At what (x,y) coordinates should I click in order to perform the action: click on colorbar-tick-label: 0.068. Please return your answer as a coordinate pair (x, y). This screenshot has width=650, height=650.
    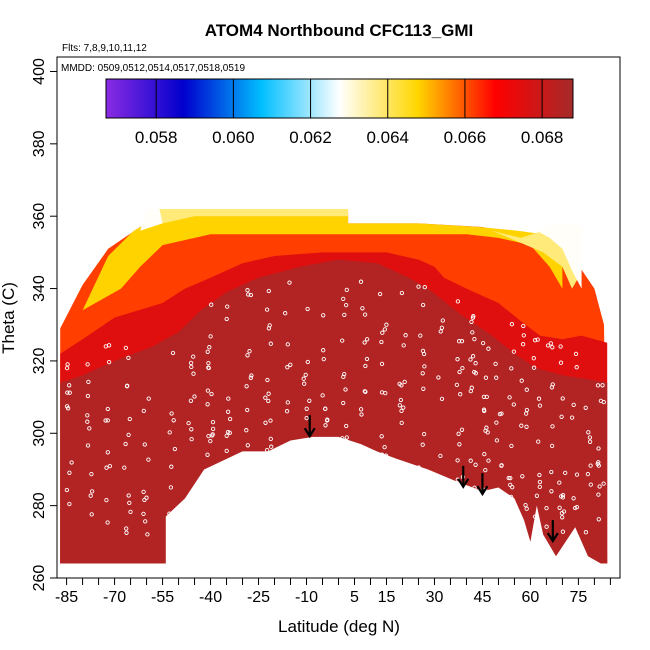
    Looking at the image, I should click on (542, 137).